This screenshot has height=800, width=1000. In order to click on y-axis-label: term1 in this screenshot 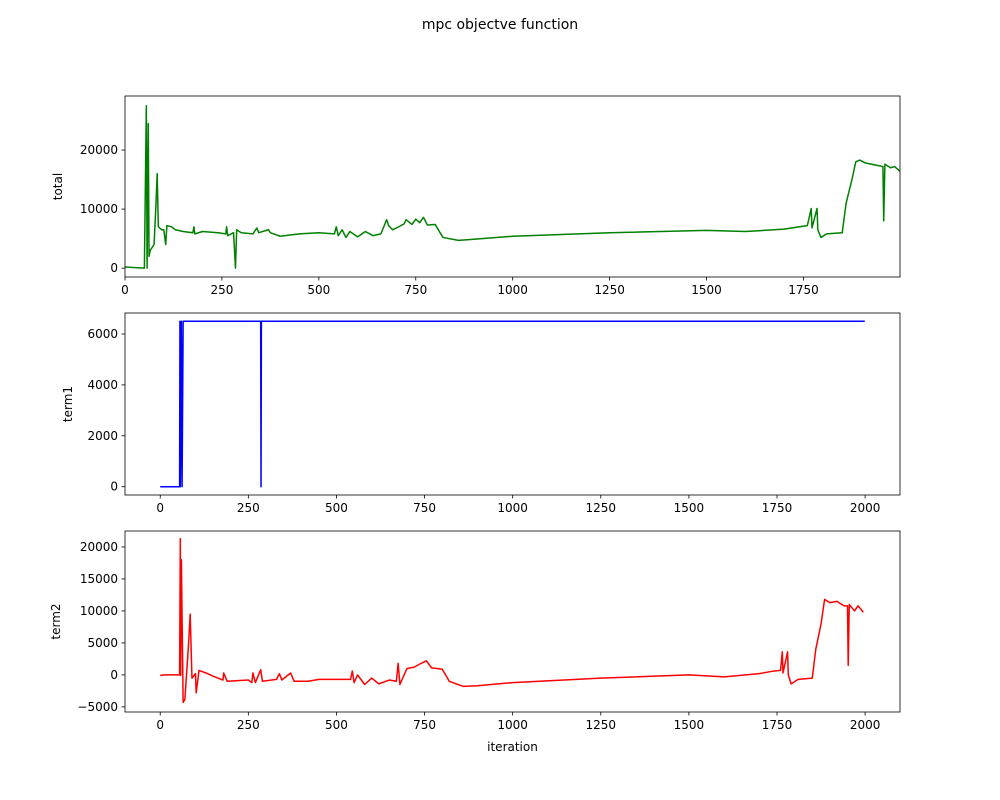, I will do `click(68, 404)`.